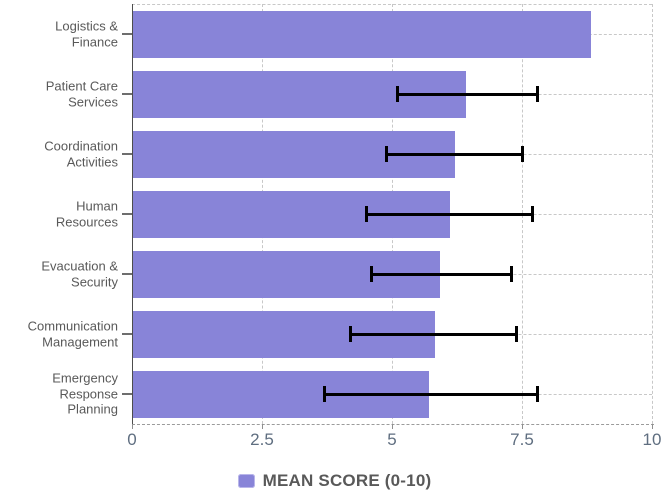 The width and height of the screenshot is (669, 503). Describe the element at coordinates (81, 153) in the screenshot. I see `category-label: Coordination Activities` at that location.